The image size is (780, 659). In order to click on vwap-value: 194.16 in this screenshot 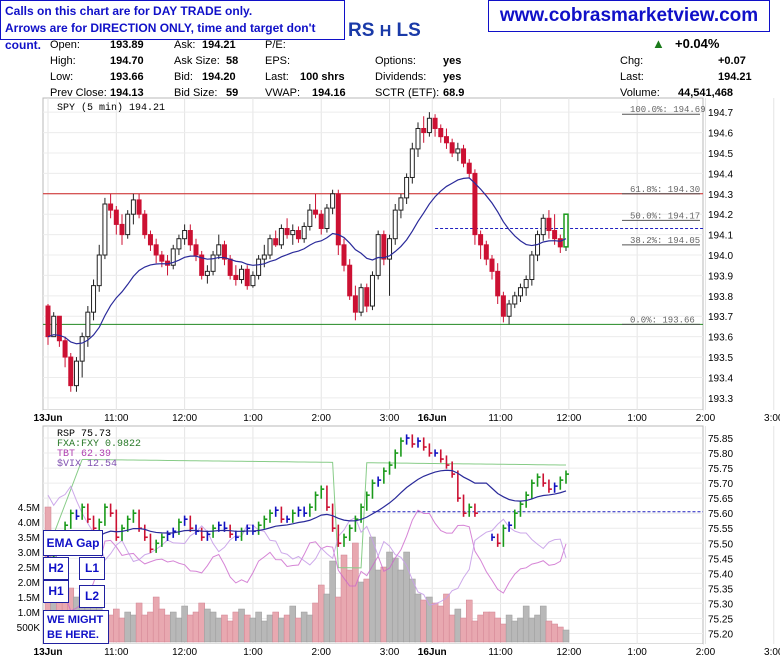, I will do `click(329, 93)`.